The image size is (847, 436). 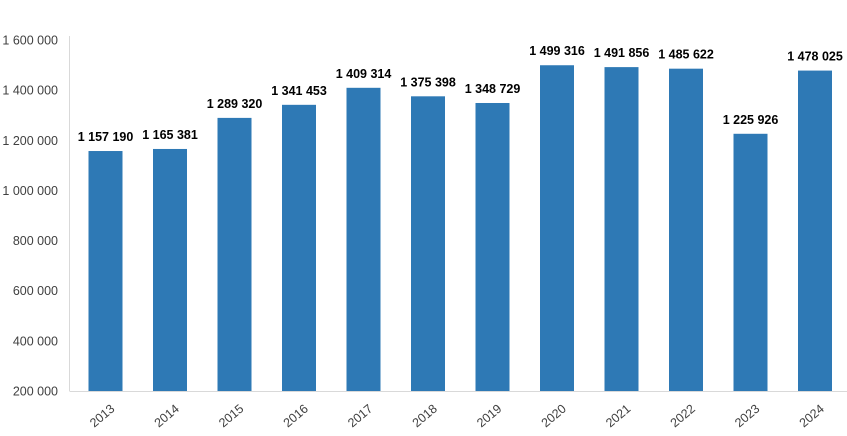 What do you see at coordinates (170, 135) in the screenshot?
I see `bar-value-label: 1 165 381` at bounding box center [170, 135].